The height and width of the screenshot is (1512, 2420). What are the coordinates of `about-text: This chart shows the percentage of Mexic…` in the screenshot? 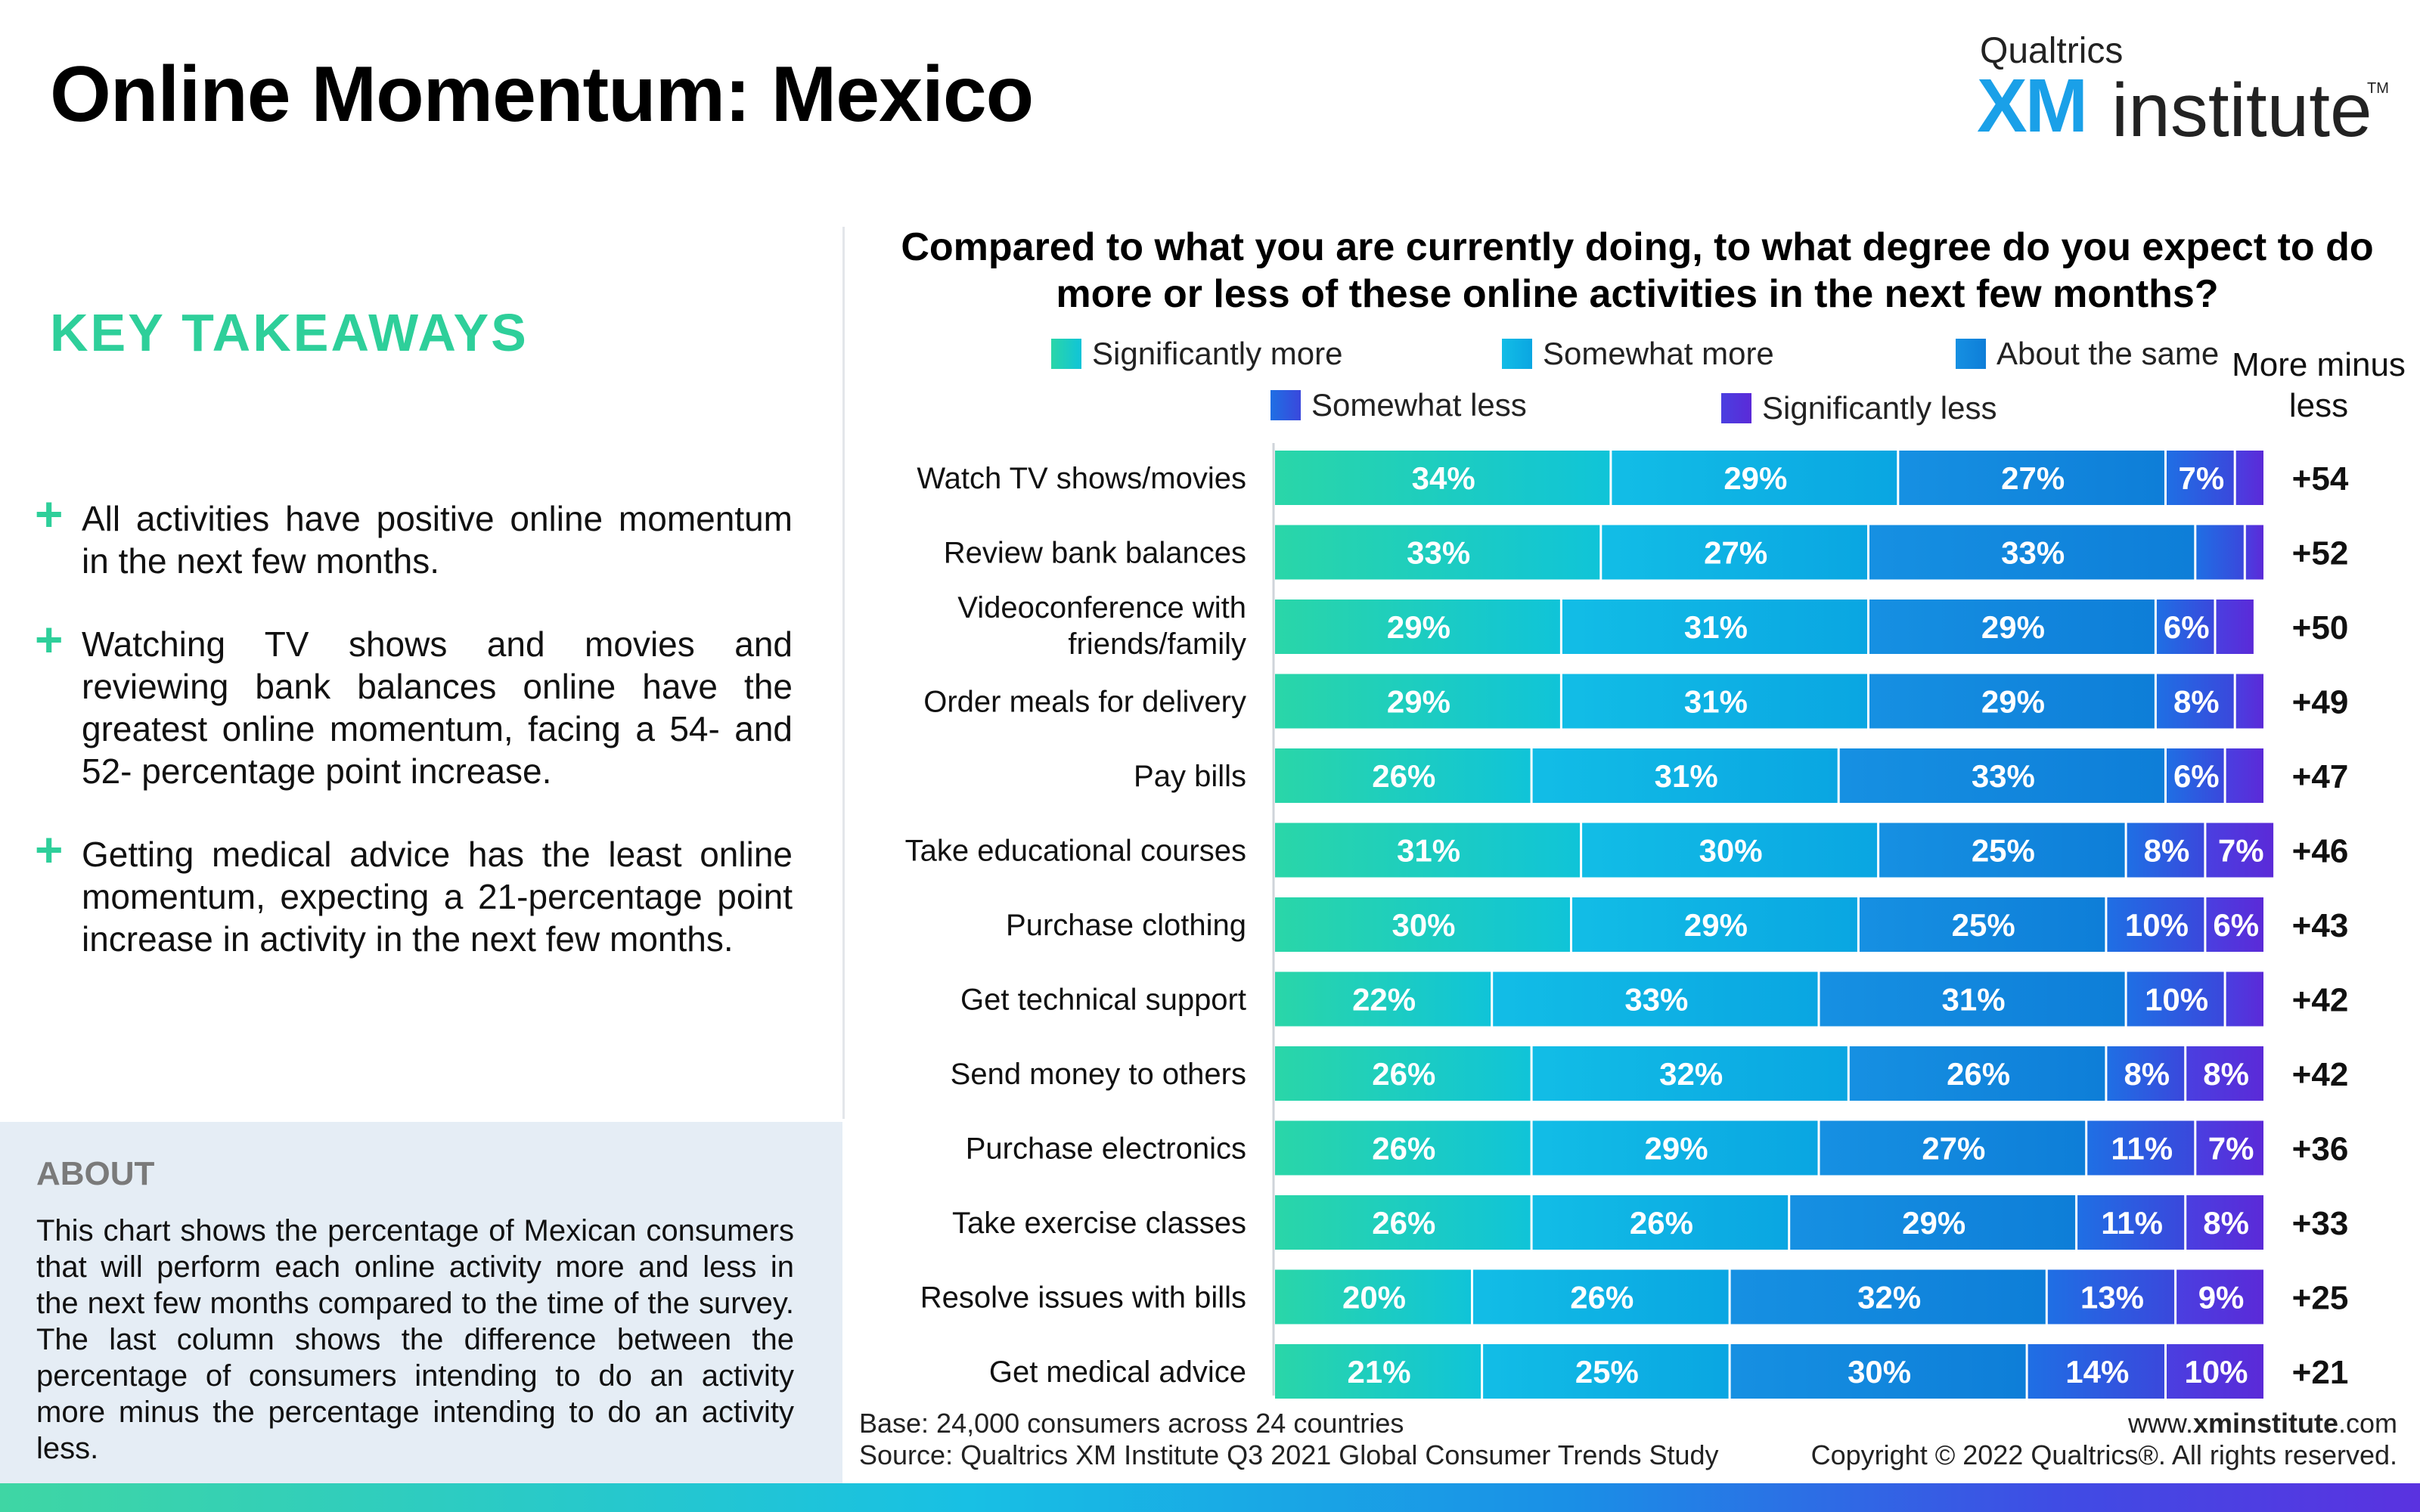 It's located at (415, 1339).